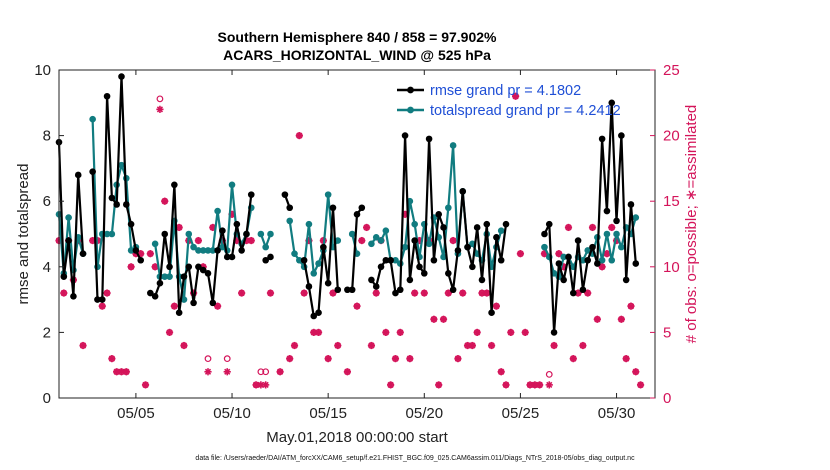 This screenshot has width=830, height=470. Describe the element at coordinates (47, 201) in the screenshot. I see `y-left-tick-label: 6` at that location.